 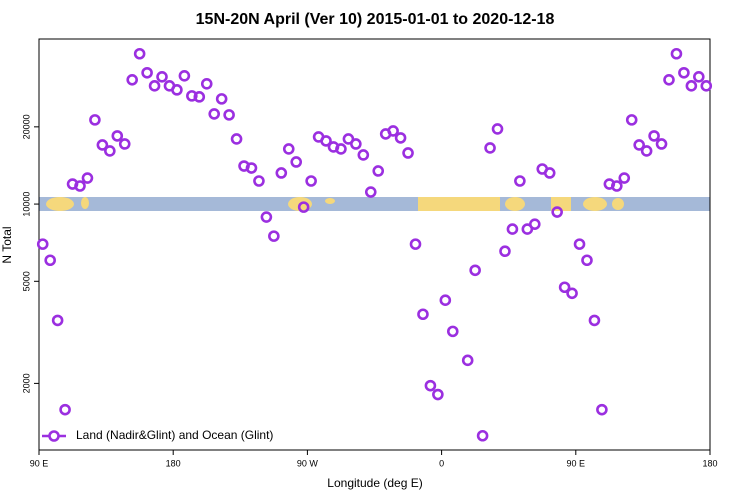 What do you see at coordinates (26, 126) in the screenshot?
I see `y-tick-label: 20000` at bounding box center [26, 126].